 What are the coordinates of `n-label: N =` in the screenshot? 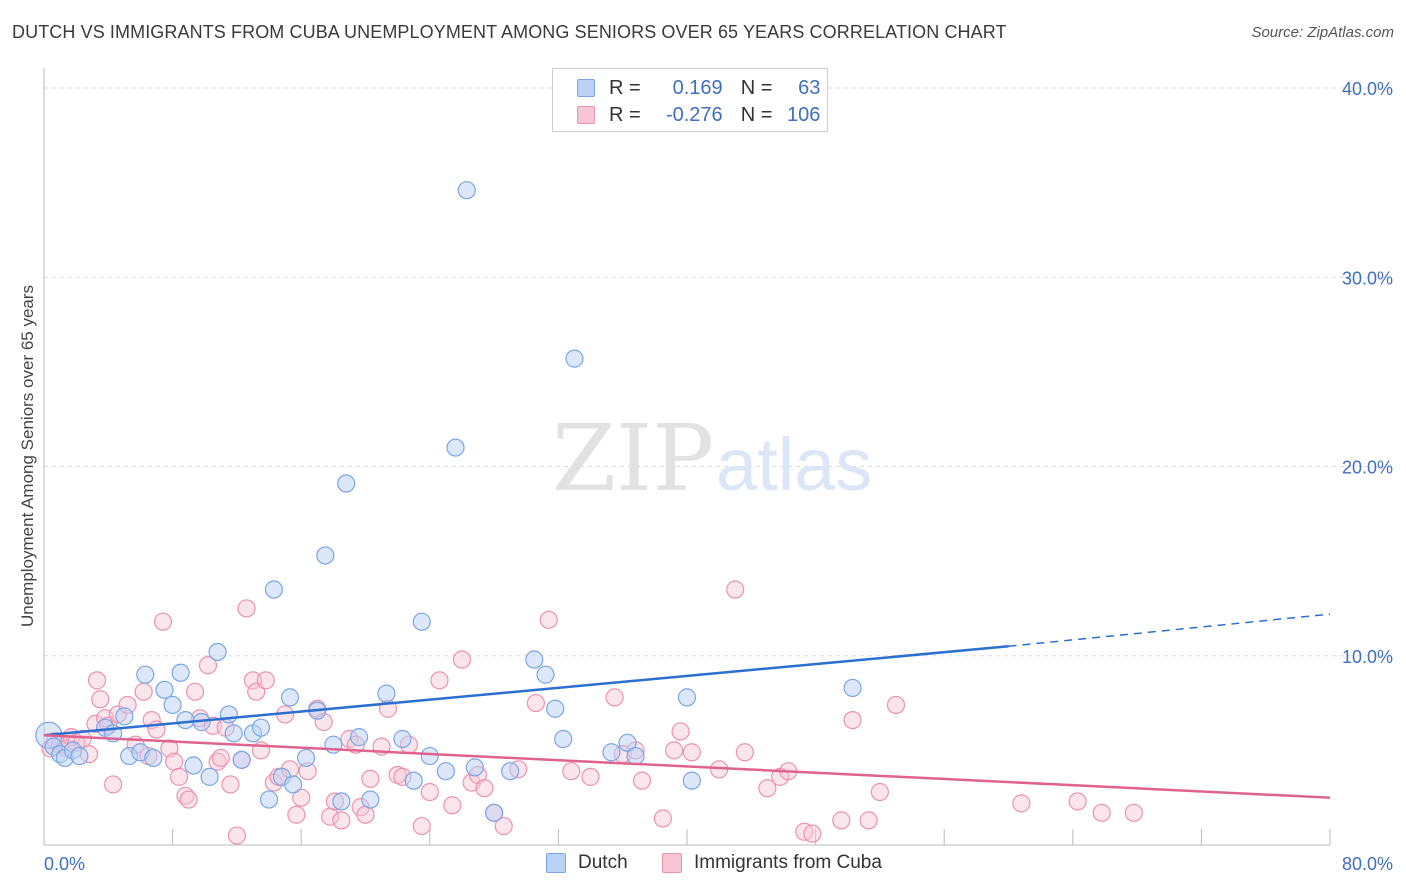 It's located at (756, 114).